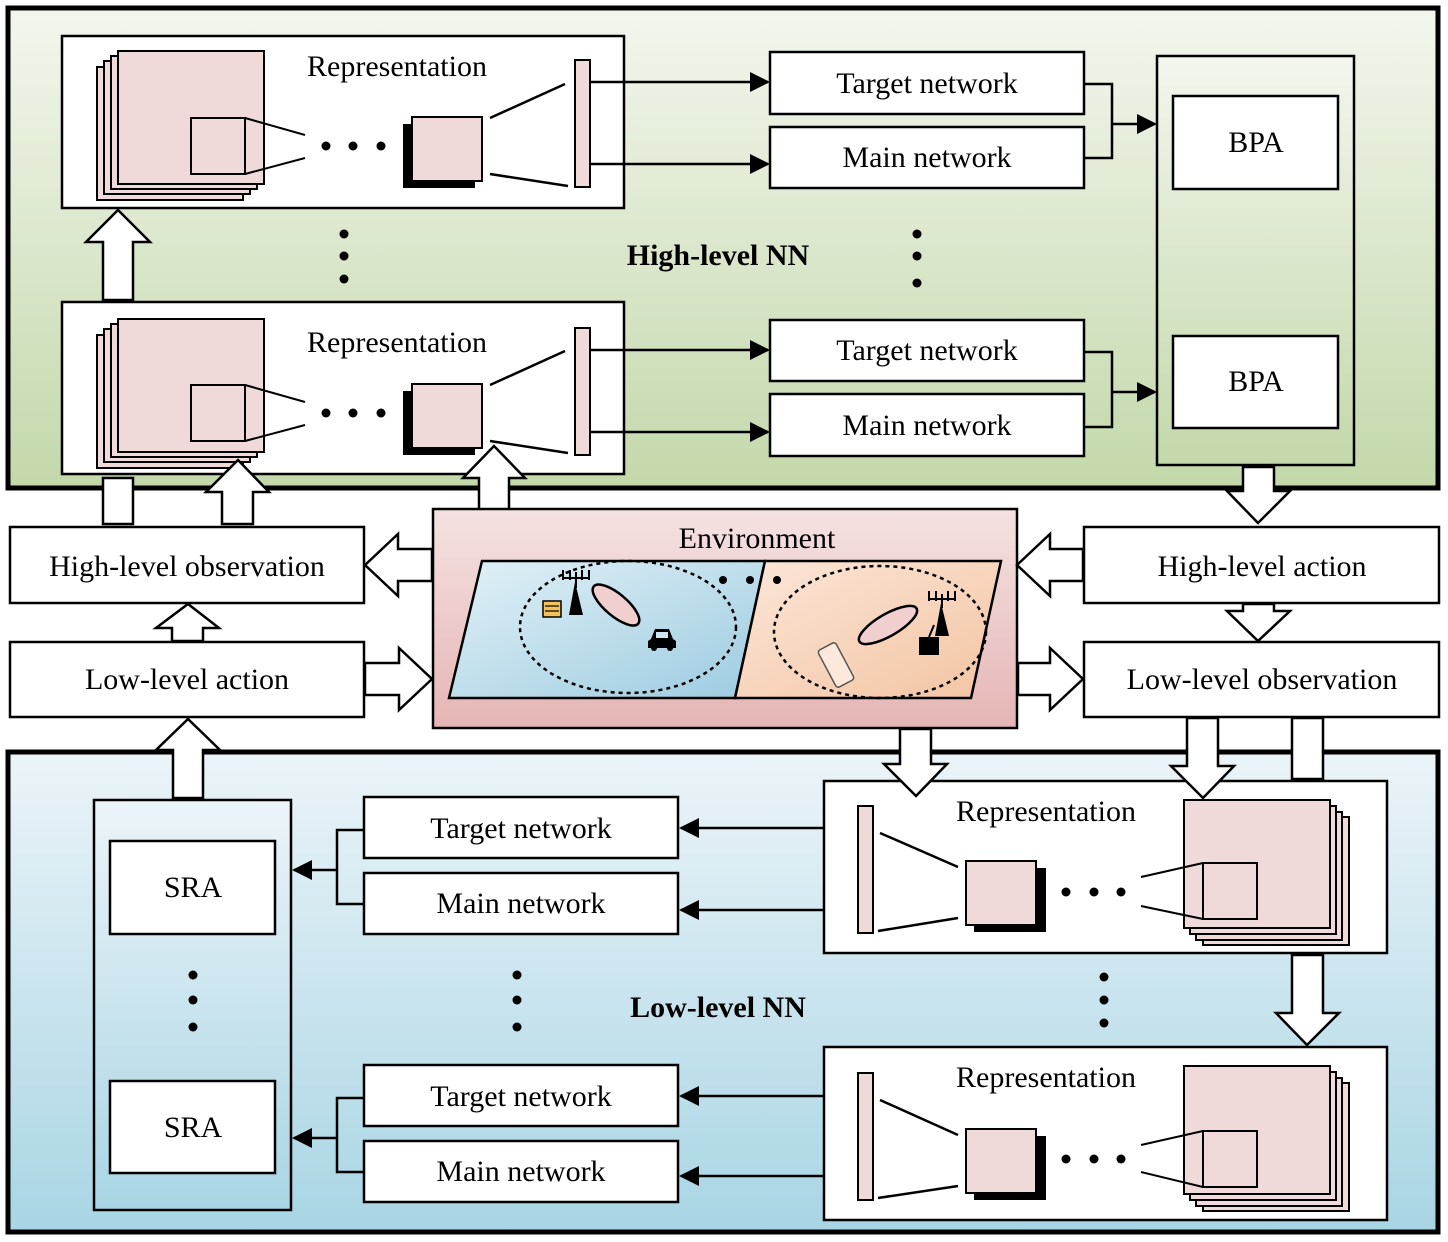 This screenshot has height=1242, width=1448. I want to click on env-region-left, so click(607, 629).